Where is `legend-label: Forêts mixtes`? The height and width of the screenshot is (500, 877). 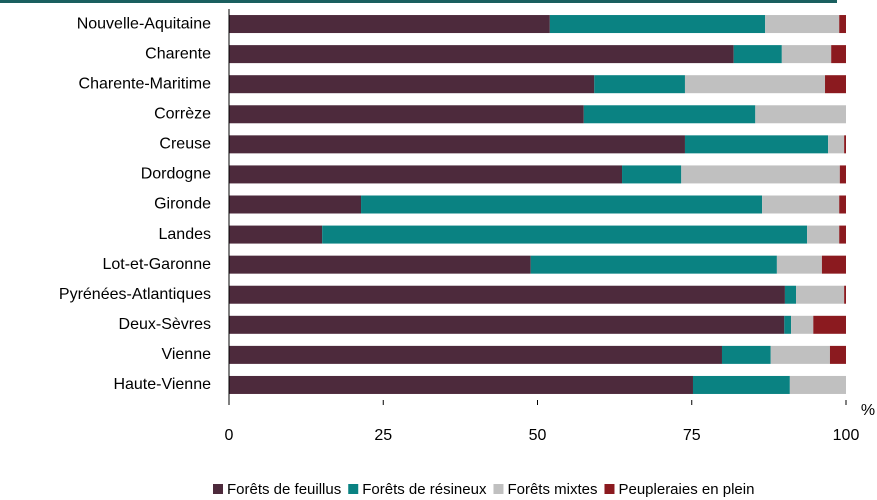 legend-label: Forêts mixtes is located at coordinates (552, 489).